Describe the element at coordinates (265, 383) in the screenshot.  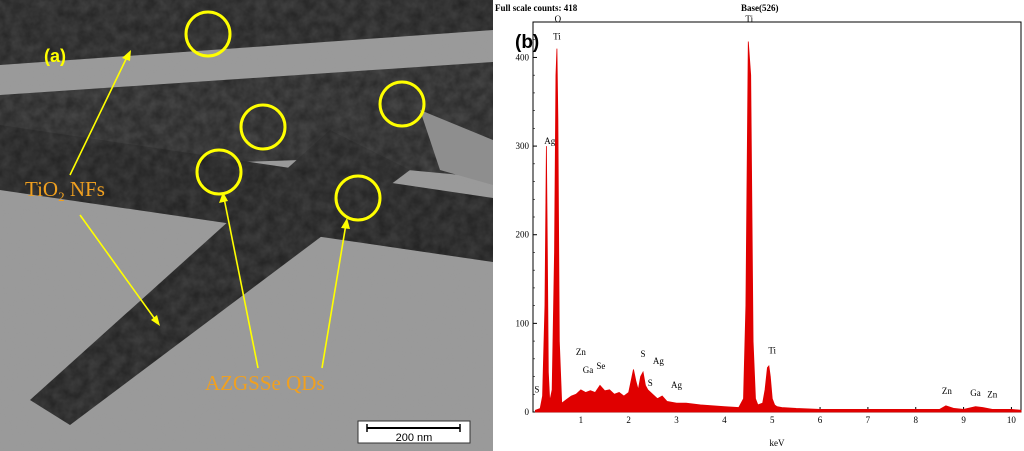
I see `azgsse-qds-label: AZGSSe QDs` at that location.